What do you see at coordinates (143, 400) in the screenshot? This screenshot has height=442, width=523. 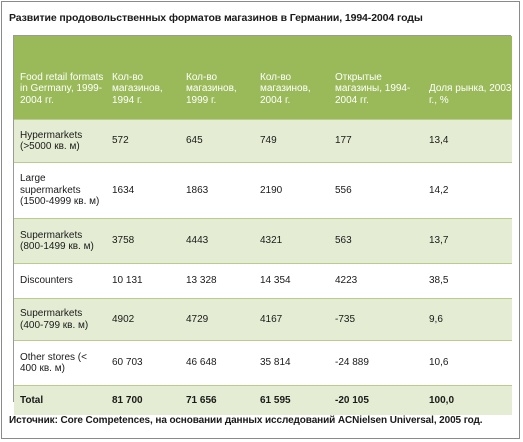 I see `cell-1994: 81 700` at bounding box center [143, 400].